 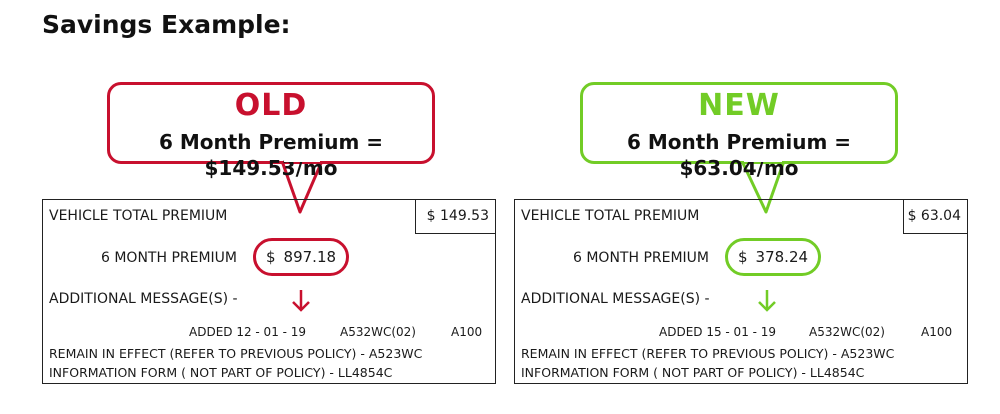 I want to click on vehicle-total-cell: $ 149.53, so click(x=455, y=217).